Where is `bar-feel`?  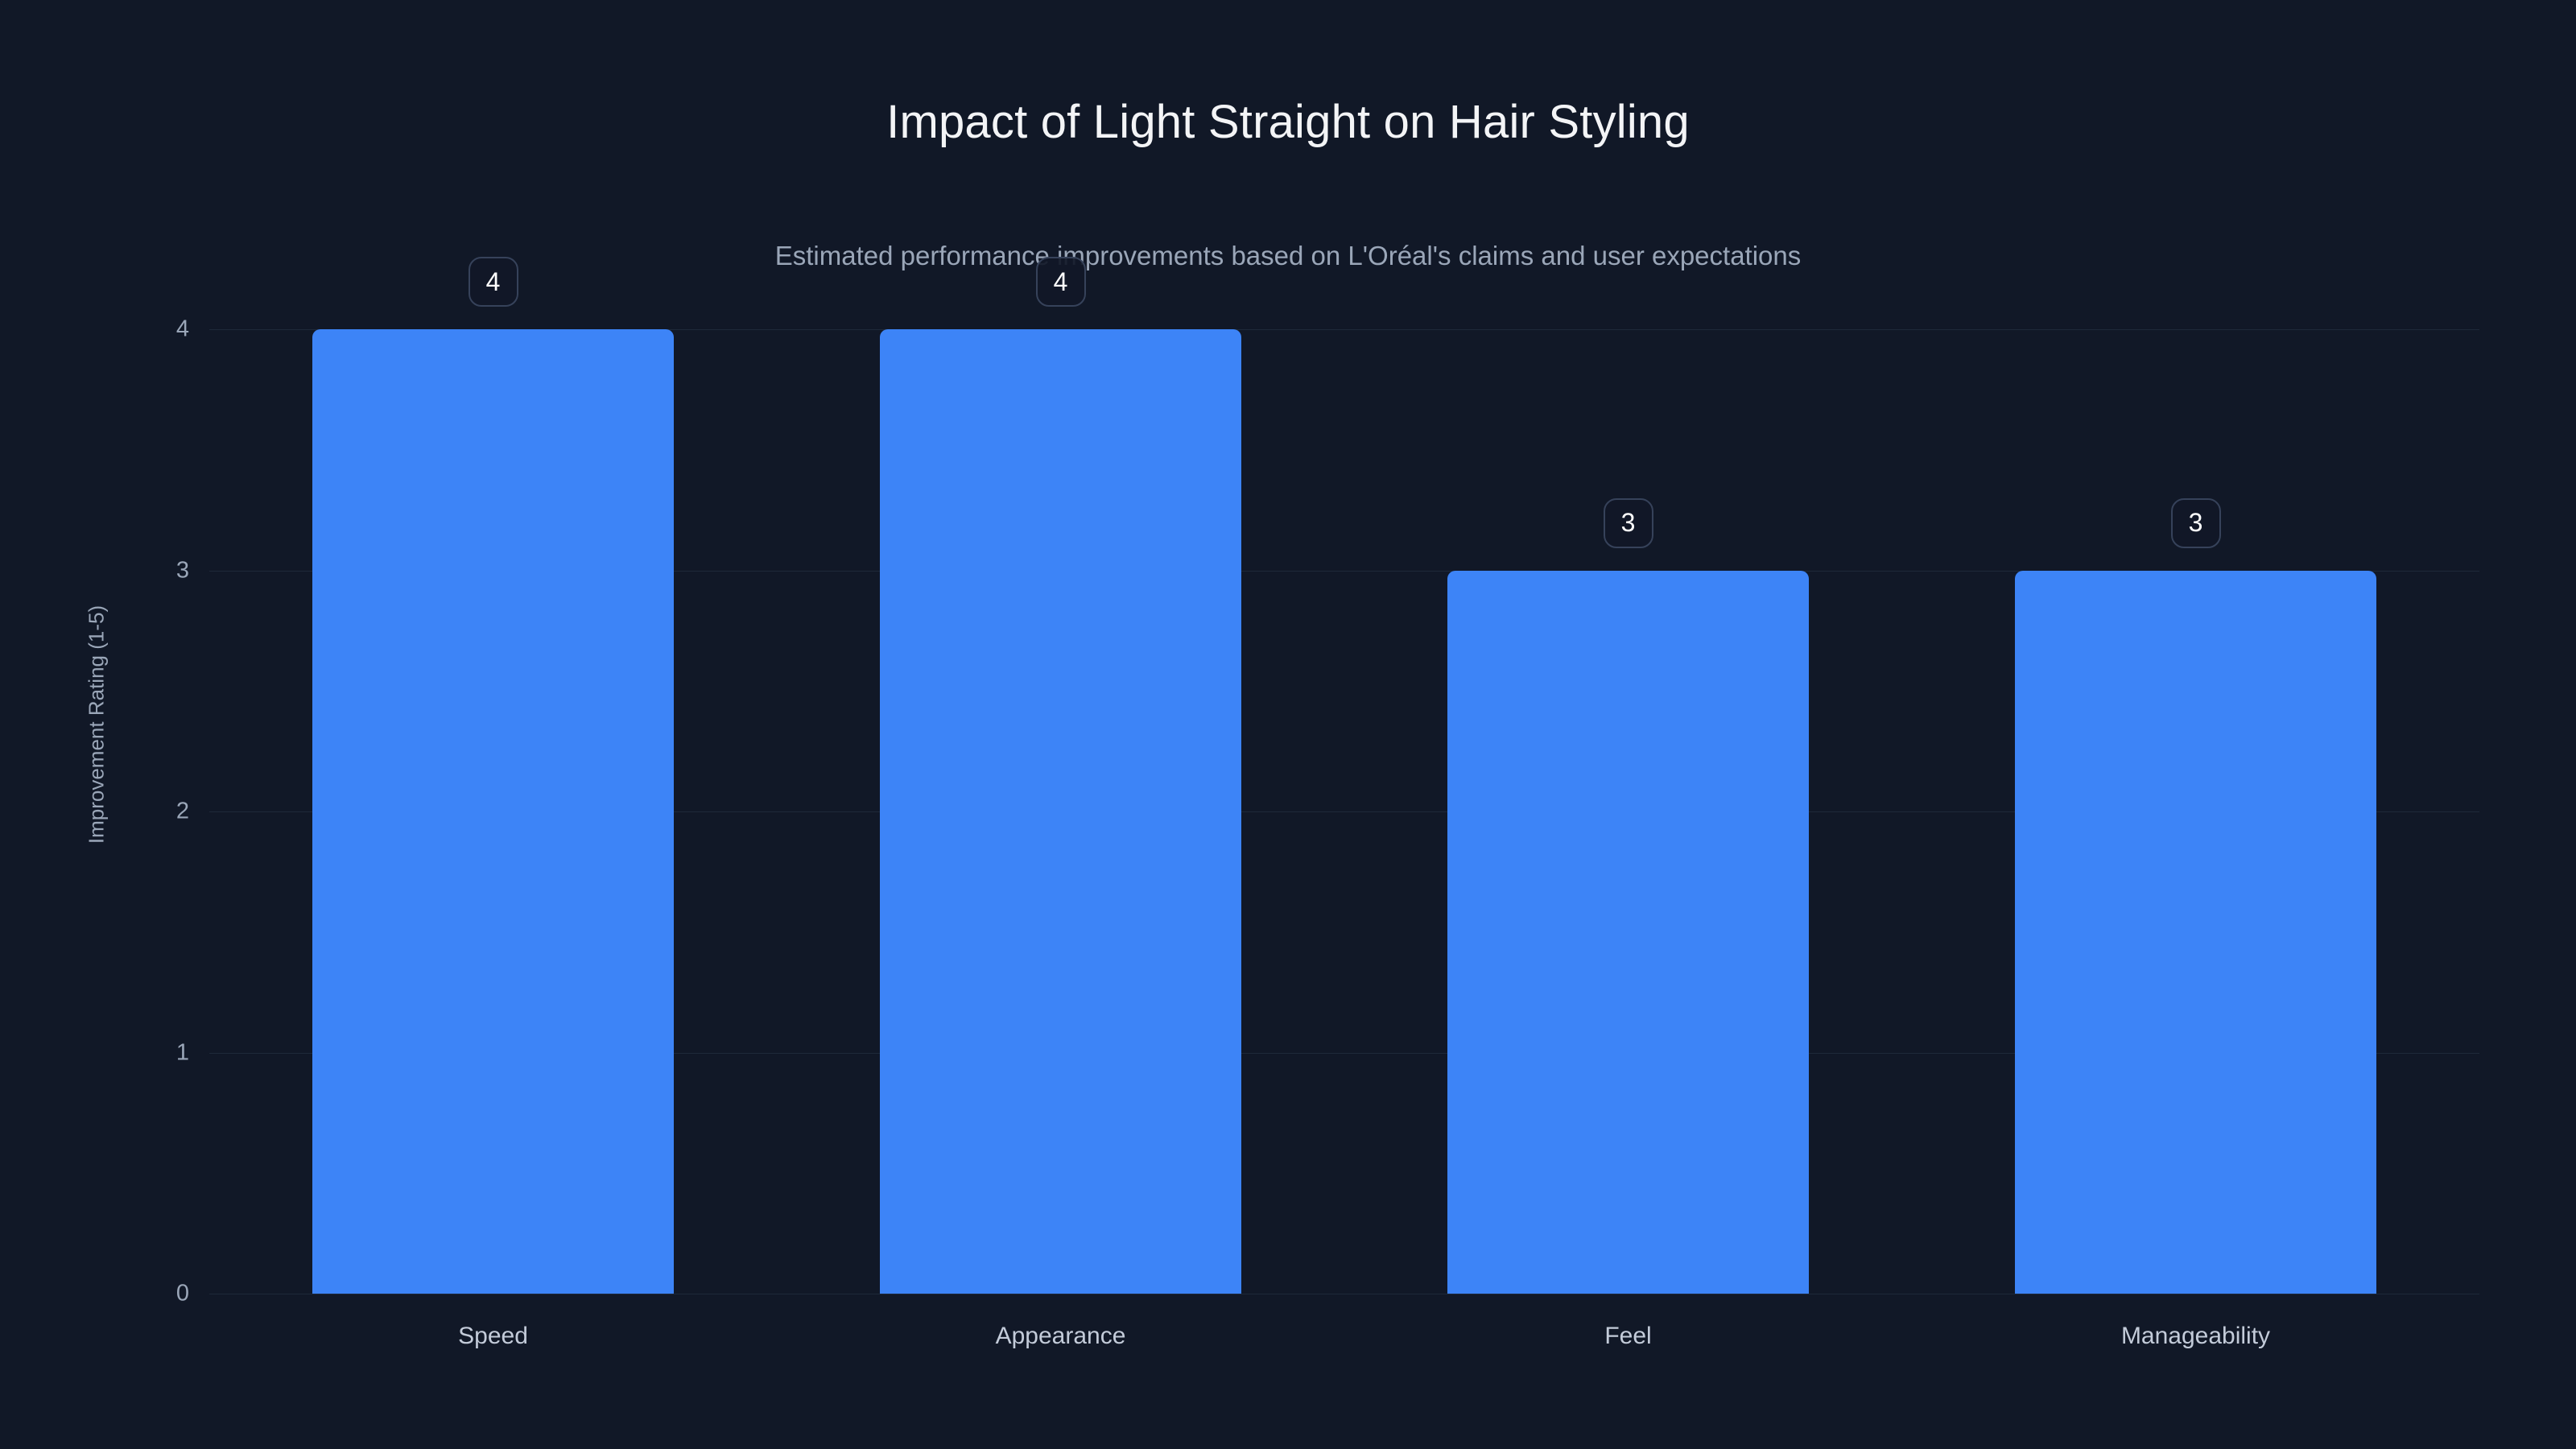
bar-feel is located at coordinates (1628, 932).